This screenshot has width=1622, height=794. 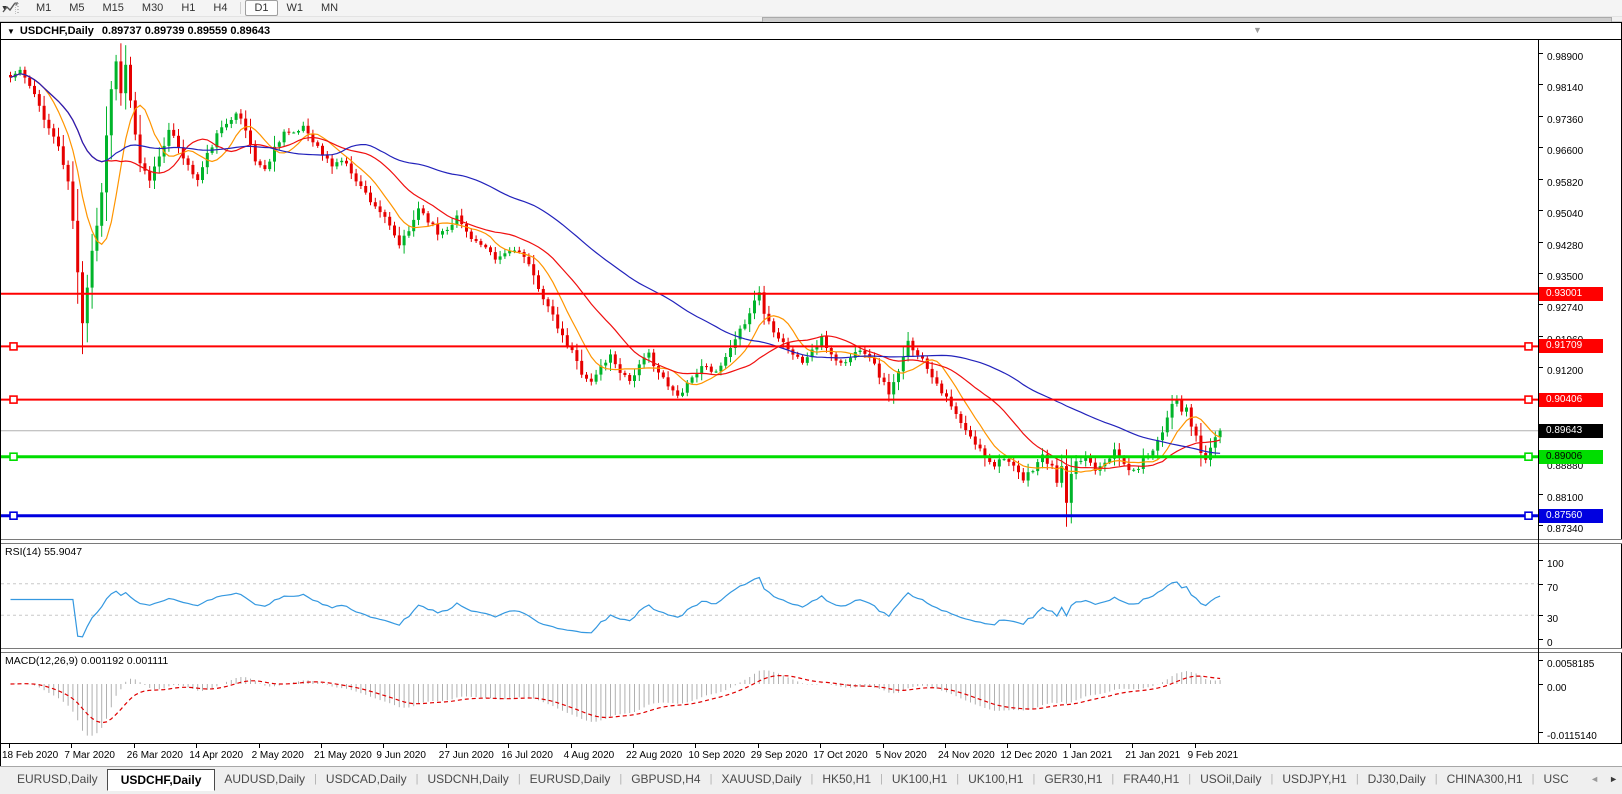 I want to click on chart-tab-usdjpy-h1: USDJPY,H1, so click(x=1314, y=779).